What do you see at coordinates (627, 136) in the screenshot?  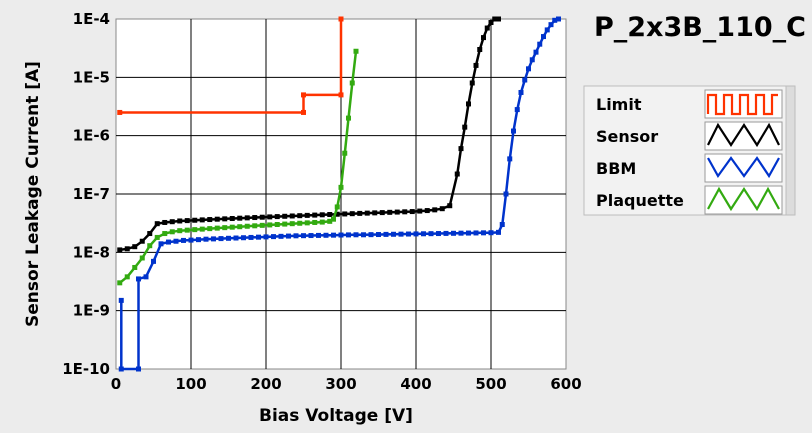 I see `legend-label-sensor: Sensor` at bounding box center [627, 136].